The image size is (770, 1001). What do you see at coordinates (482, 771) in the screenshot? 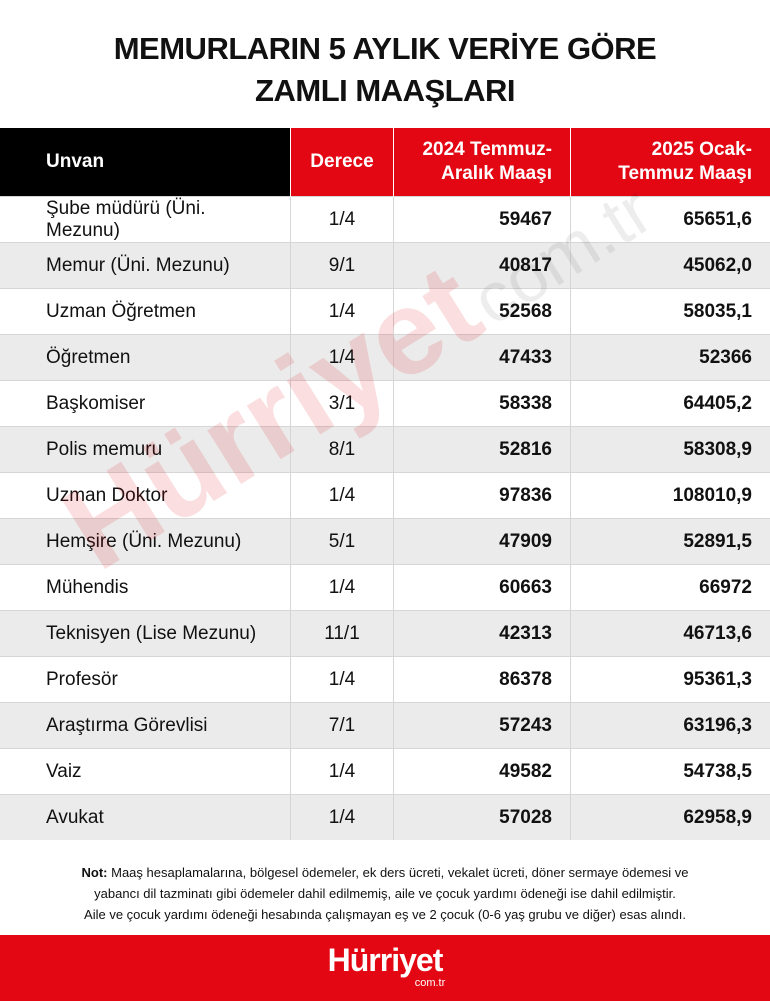
I see `table-cell: 49582` at bounding box center [482, 771].